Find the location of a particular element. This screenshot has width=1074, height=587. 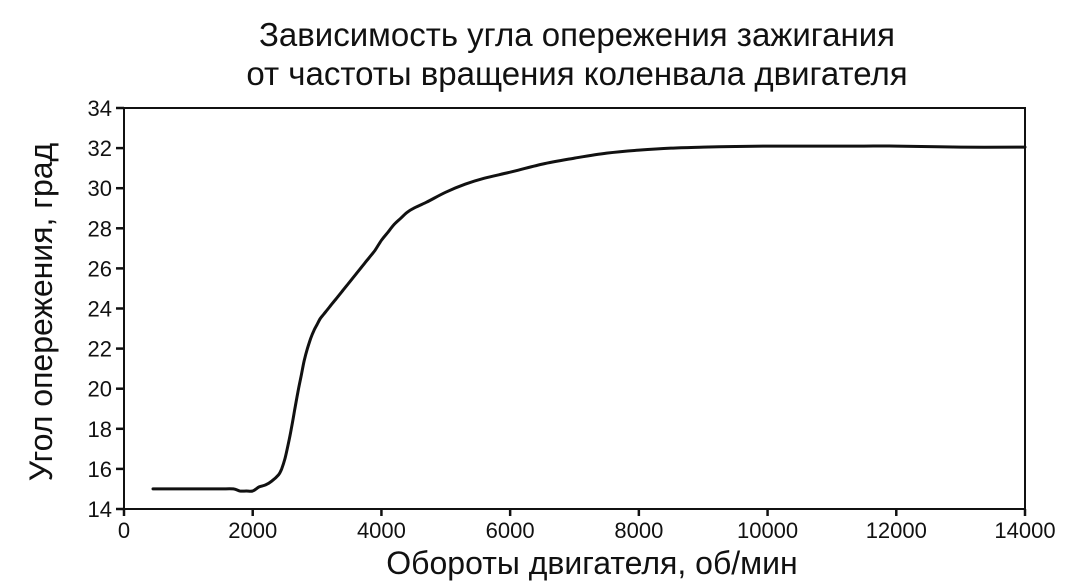

y-tick-label: 18 is located at coordinates (100, 429).